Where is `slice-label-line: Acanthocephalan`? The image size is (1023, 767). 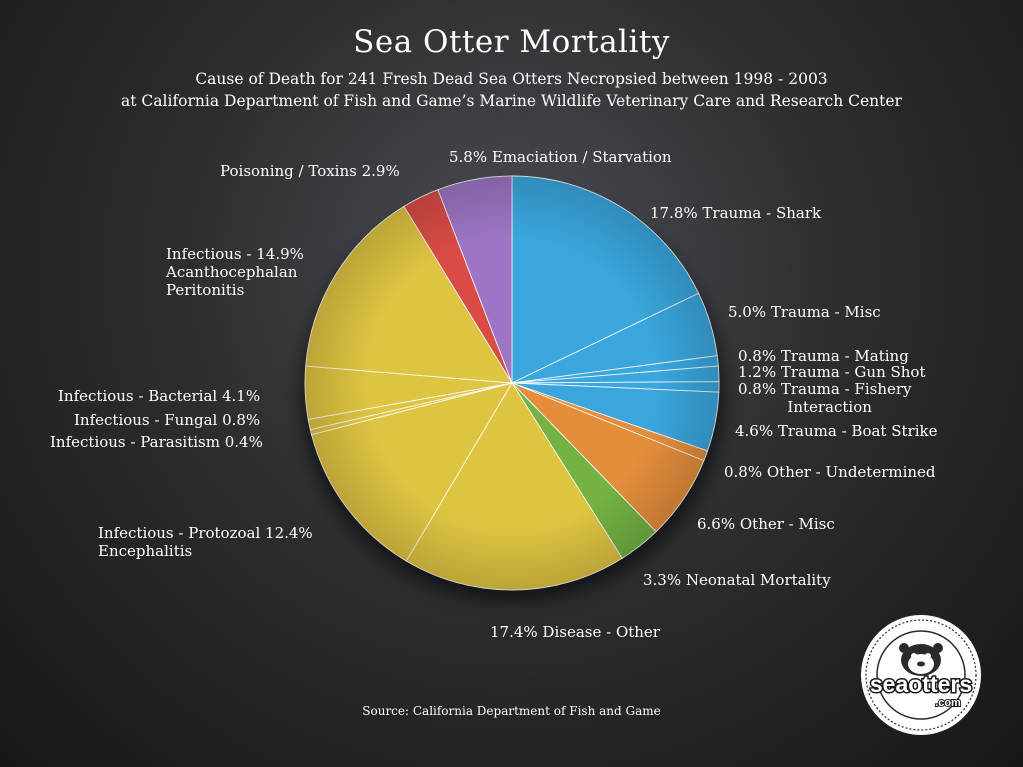
slice-label-line: Acanthocephalan is located at coordinates (231, 272).